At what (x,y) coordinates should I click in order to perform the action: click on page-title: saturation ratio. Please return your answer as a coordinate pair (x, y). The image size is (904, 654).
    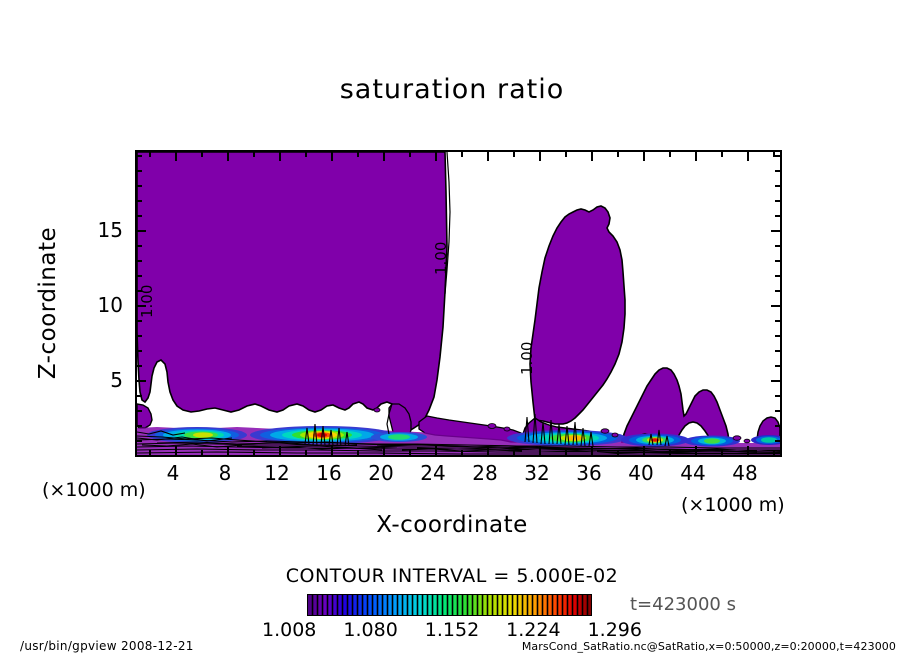
    Looking at the image, I should click on (452, 89).